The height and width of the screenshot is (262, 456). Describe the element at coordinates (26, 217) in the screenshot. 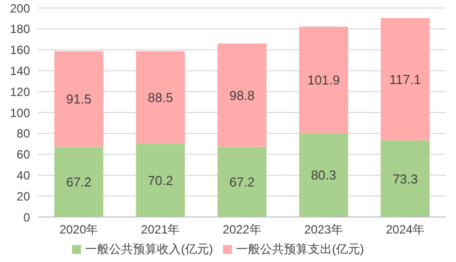

I see `y-tick-label: 0` at that location.